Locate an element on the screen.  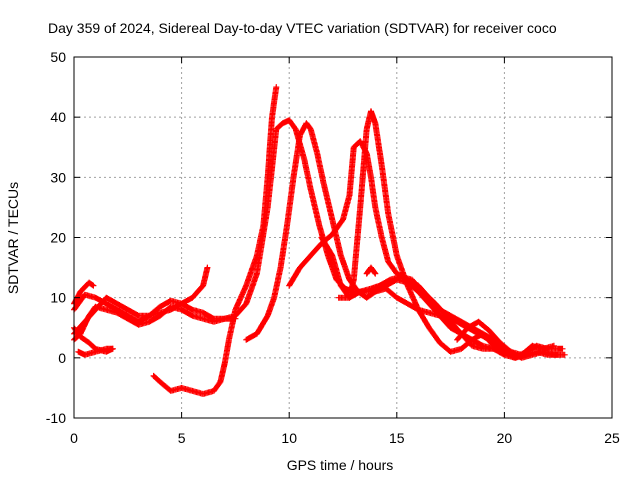
x-axis-label: GPS time / hours is located at coordinates (340, 465).